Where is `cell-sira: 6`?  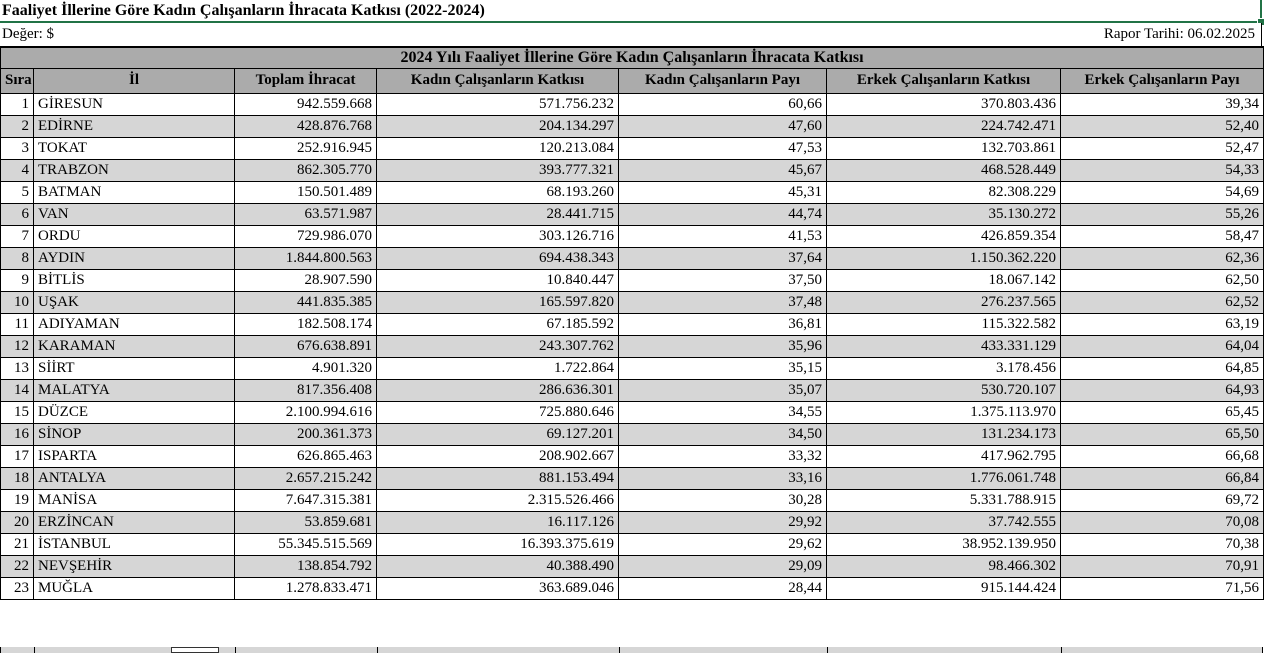 cell-sira: 6 is located at coordinates (17, 214).